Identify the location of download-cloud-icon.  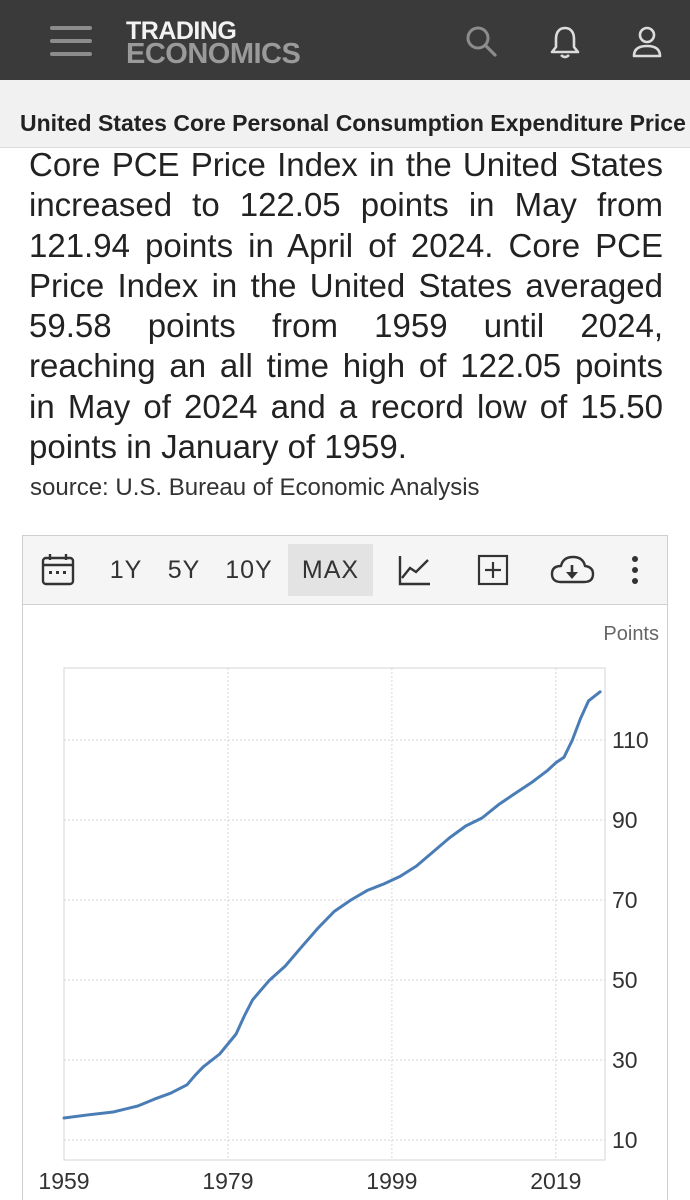
(572, 570).